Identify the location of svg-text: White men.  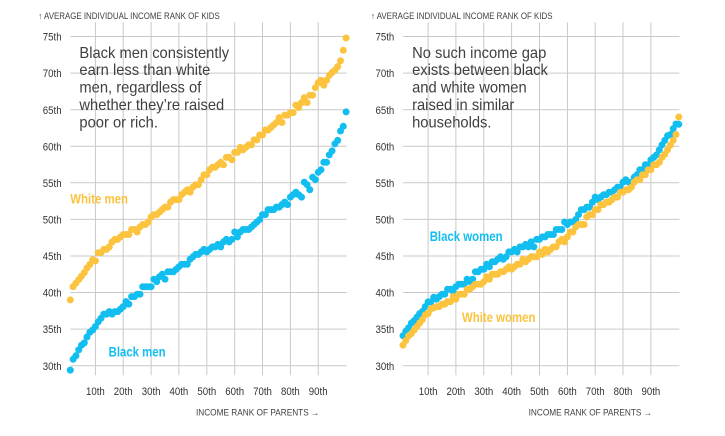
(99, 199).